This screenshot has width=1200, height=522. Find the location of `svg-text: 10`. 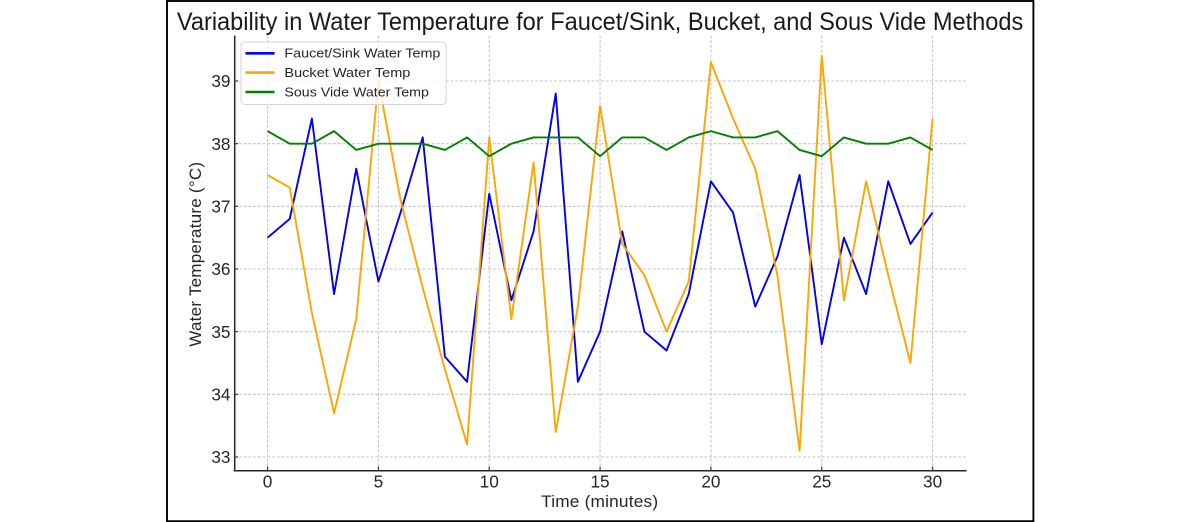

svg-text: 10 is located at coordinates (489, 481).